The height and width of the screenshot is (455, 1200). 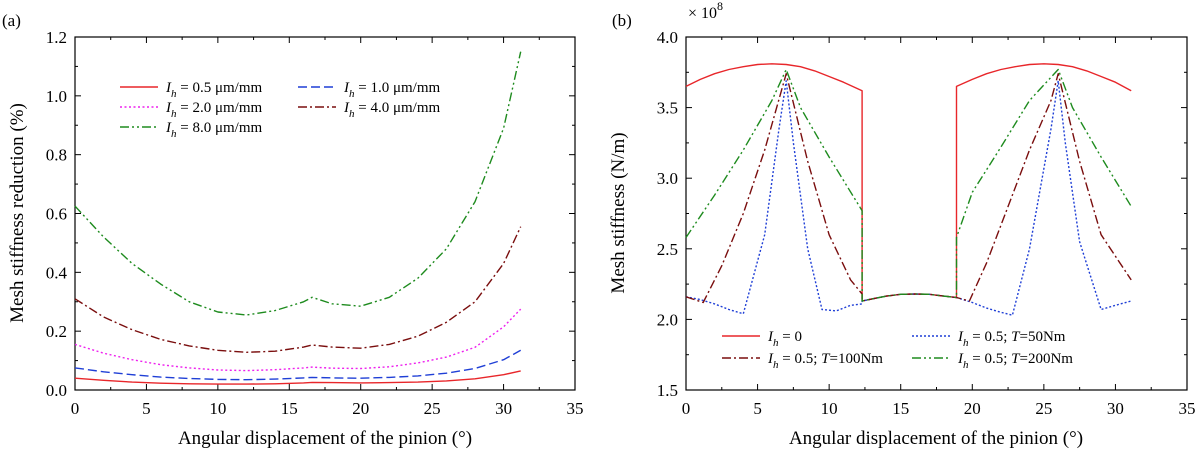 What do you see at coordinates (56, 155) in the screenshot?
I see `panel-a-y-tick-label: 0.8` at bounding box center [56, 155].